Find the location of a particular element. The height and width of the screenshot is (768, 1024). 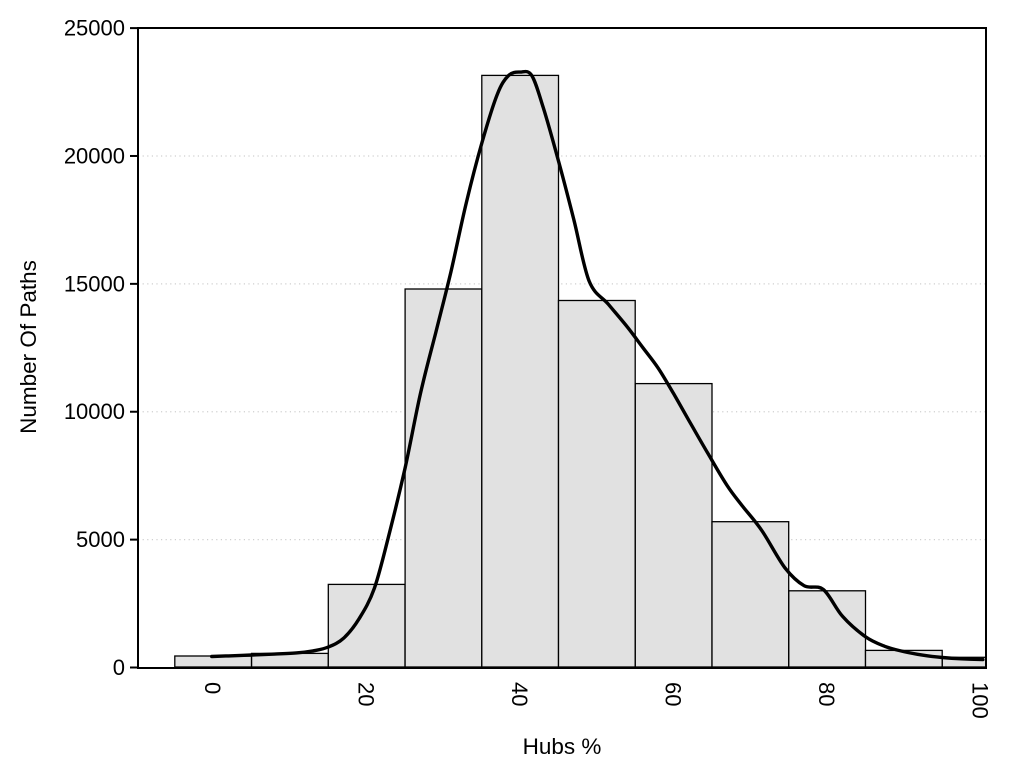

y-tick-label: 0 is located at coordinates (119, 667).